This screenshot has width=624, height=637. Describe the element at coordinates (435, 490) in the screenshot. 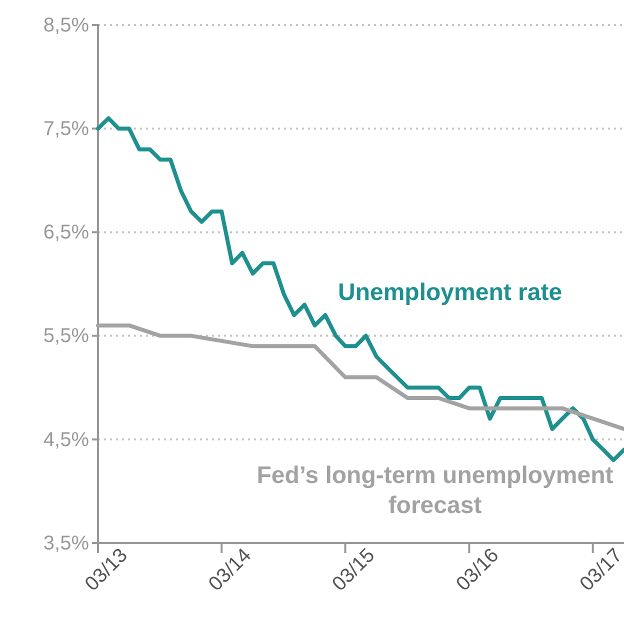

I see `series-label: Fed’s long-term unemployment forecast` at that location.